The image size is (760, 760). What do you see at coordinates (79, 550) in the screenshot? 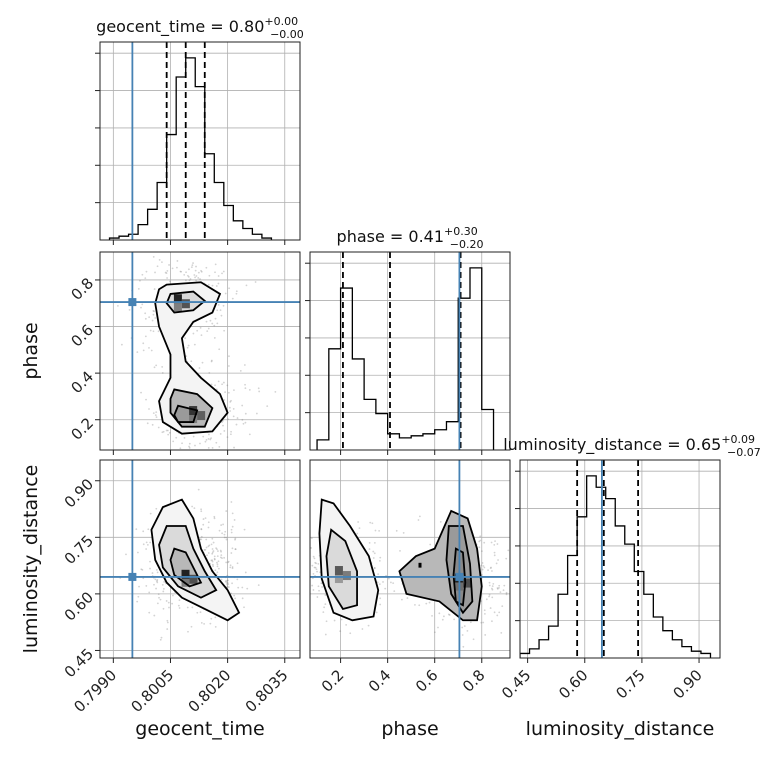
I see `y-tick-label: 0.75` at bounding box center [79, 550].